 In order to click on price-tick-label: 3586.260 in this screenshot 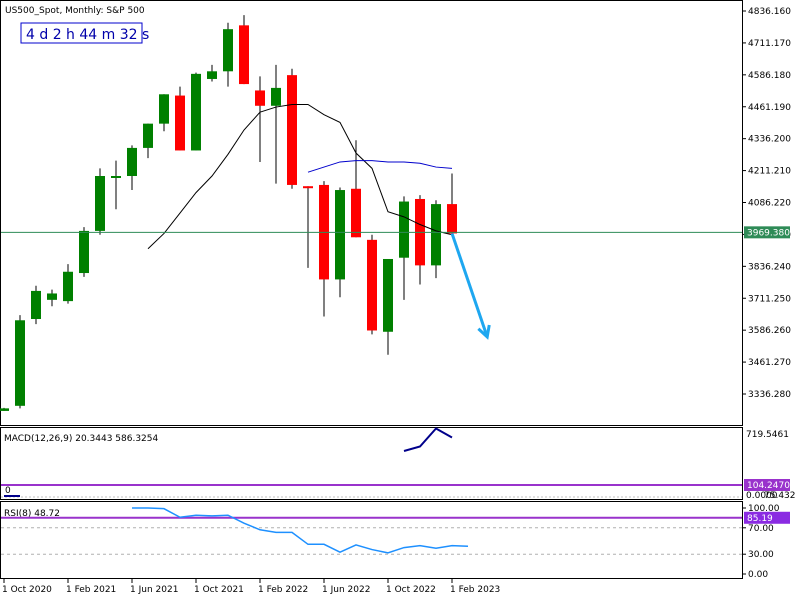, I will do `click(769, 331)`.